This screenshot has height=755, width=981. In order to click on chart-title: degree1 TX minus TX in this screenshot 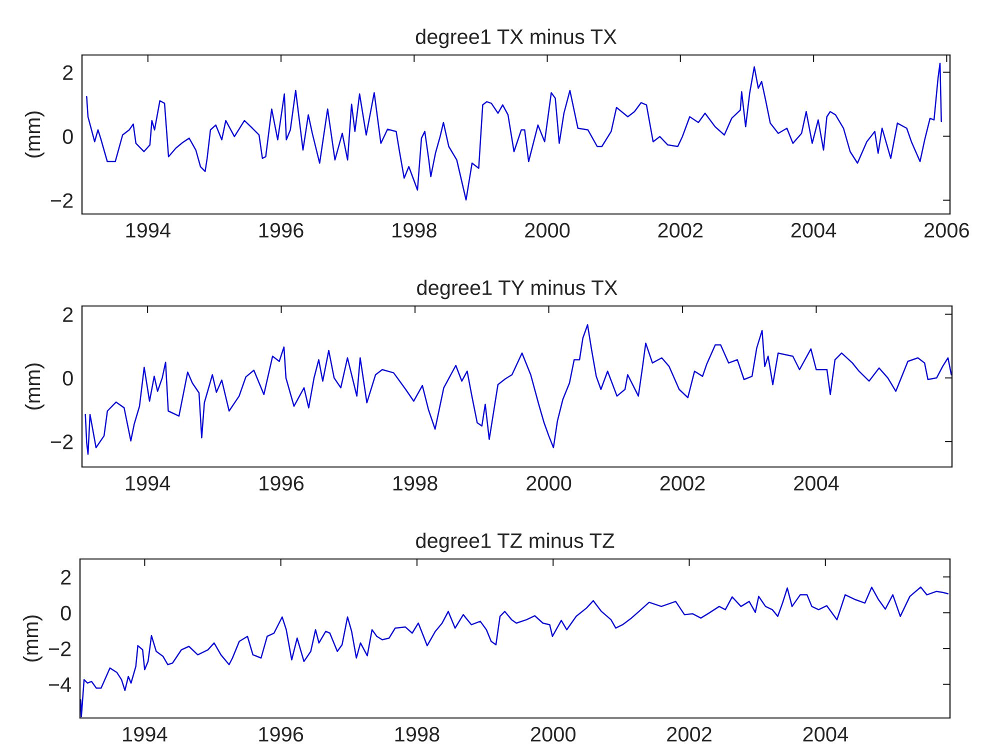, I will do `click(516, 38)`.